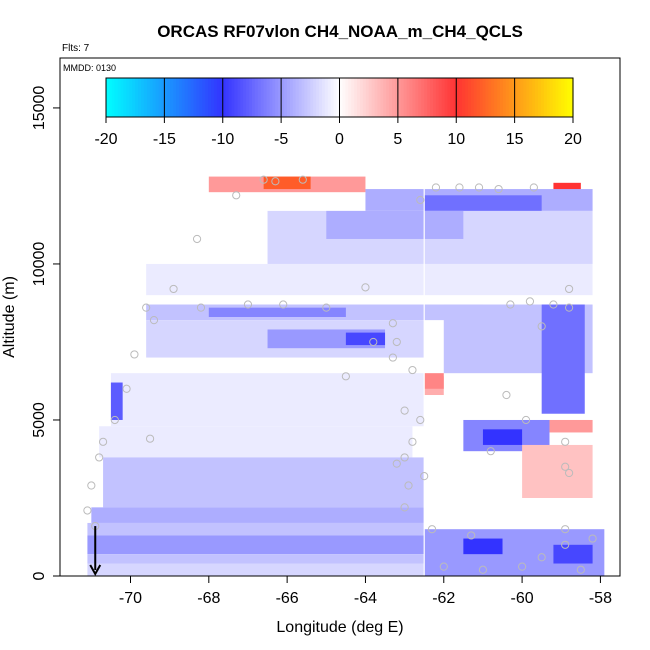  I want to click on colorbar-tick-label: -10, so click(222, 139).